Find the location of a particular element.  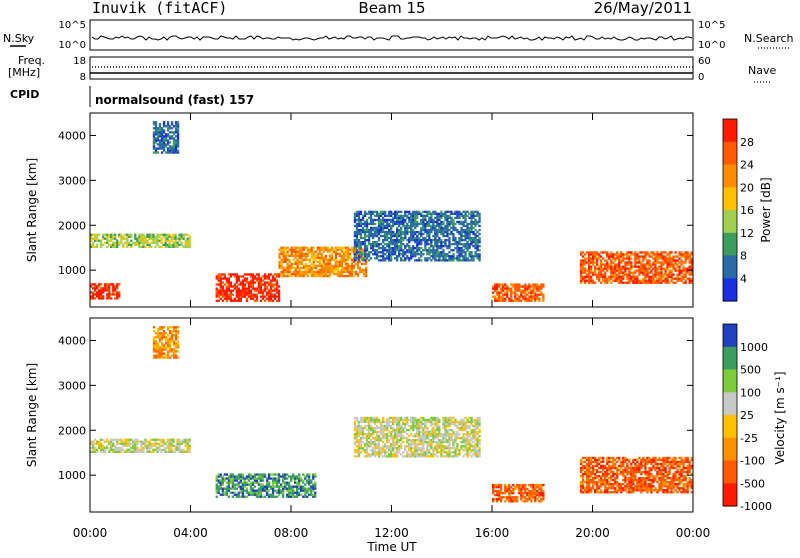

nsky-tick-high: 10^5 is located at coordinates (72, 25).